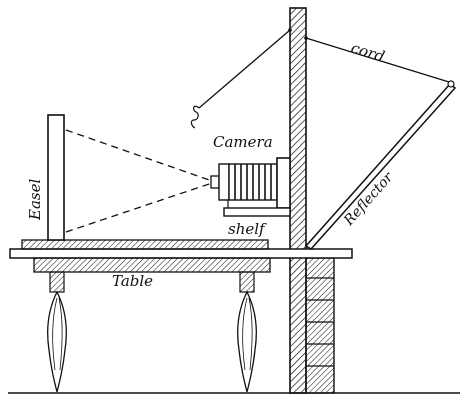  Describe the element at coordinates (35, 200) in the screenshot. I see `label-easel: Easel` at that location.